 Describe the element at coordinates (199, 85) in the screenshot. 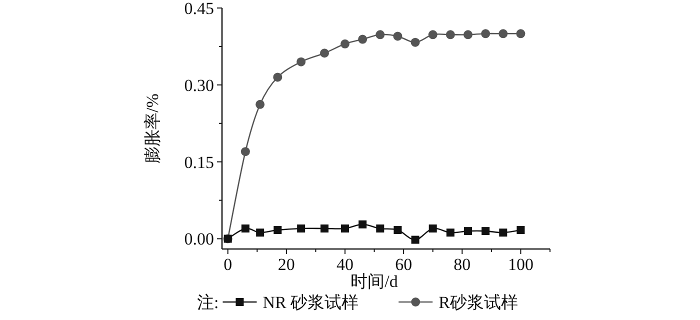

I see `y-tick-label: 0.30` at that location.